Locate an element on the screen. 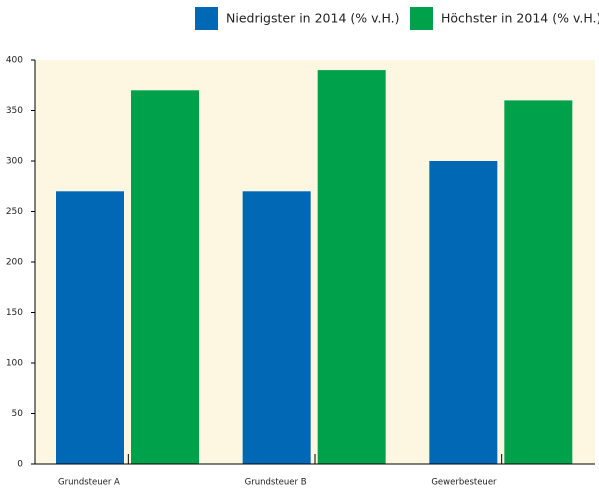 This screenshot has height=492, width=599. y-tick-label: 100 is located at coordinates (14, 364).